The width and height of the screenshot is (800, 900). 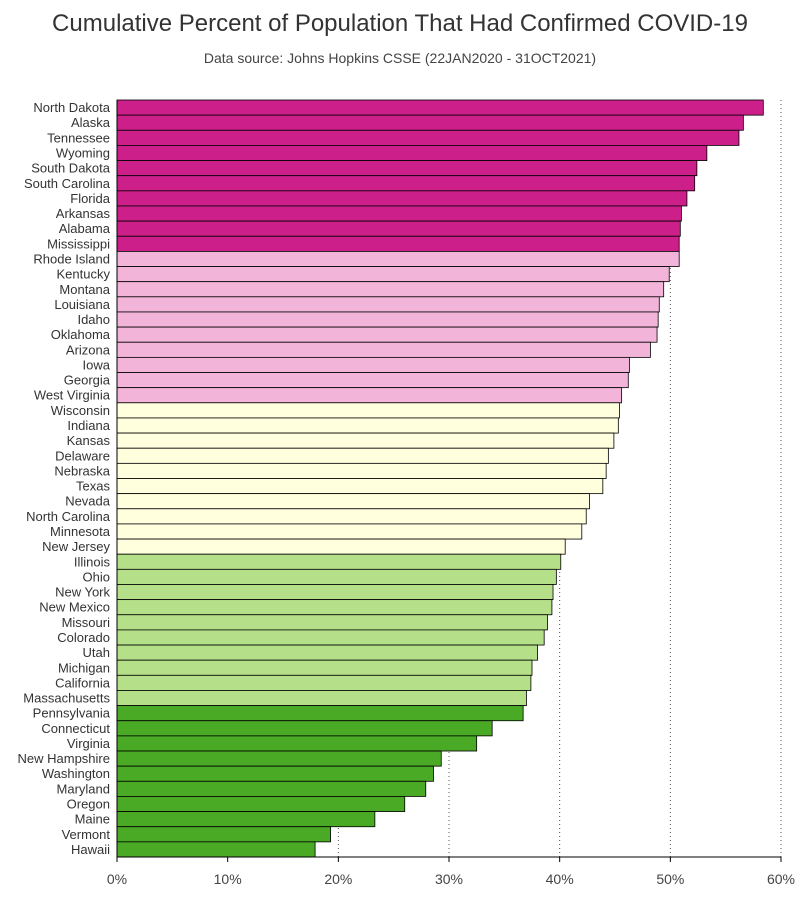 I want to click on category-label: Missouri, so click(x=86, y=622).